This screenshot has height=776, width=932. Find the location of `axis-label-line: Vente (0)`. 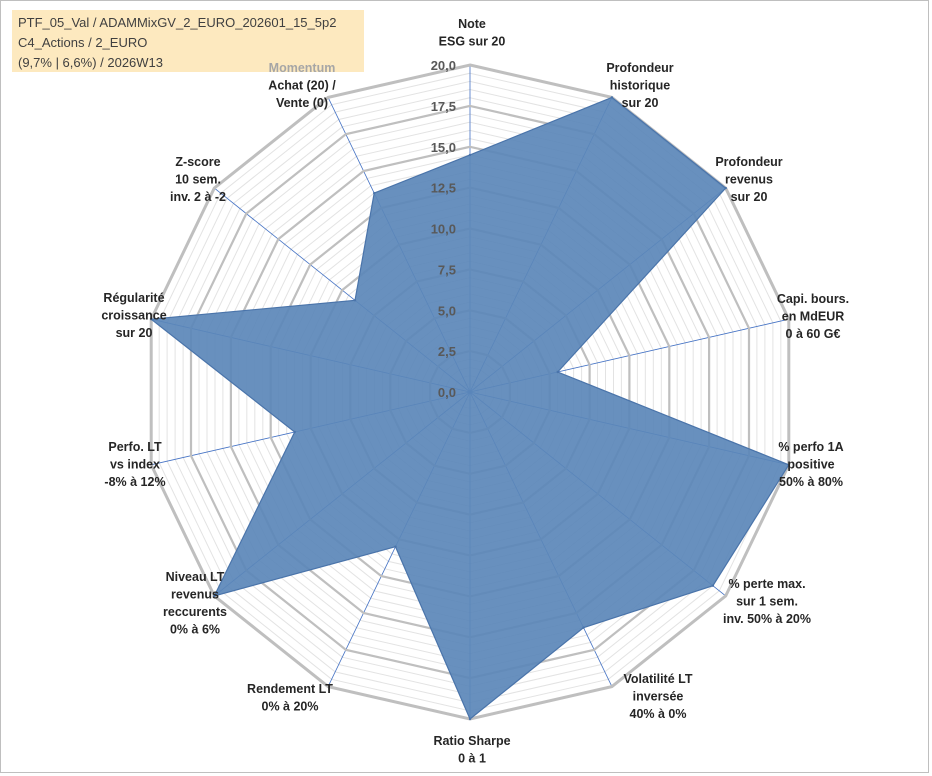

axis-label-line: Vente (0) is located at coordinates (302, 103).